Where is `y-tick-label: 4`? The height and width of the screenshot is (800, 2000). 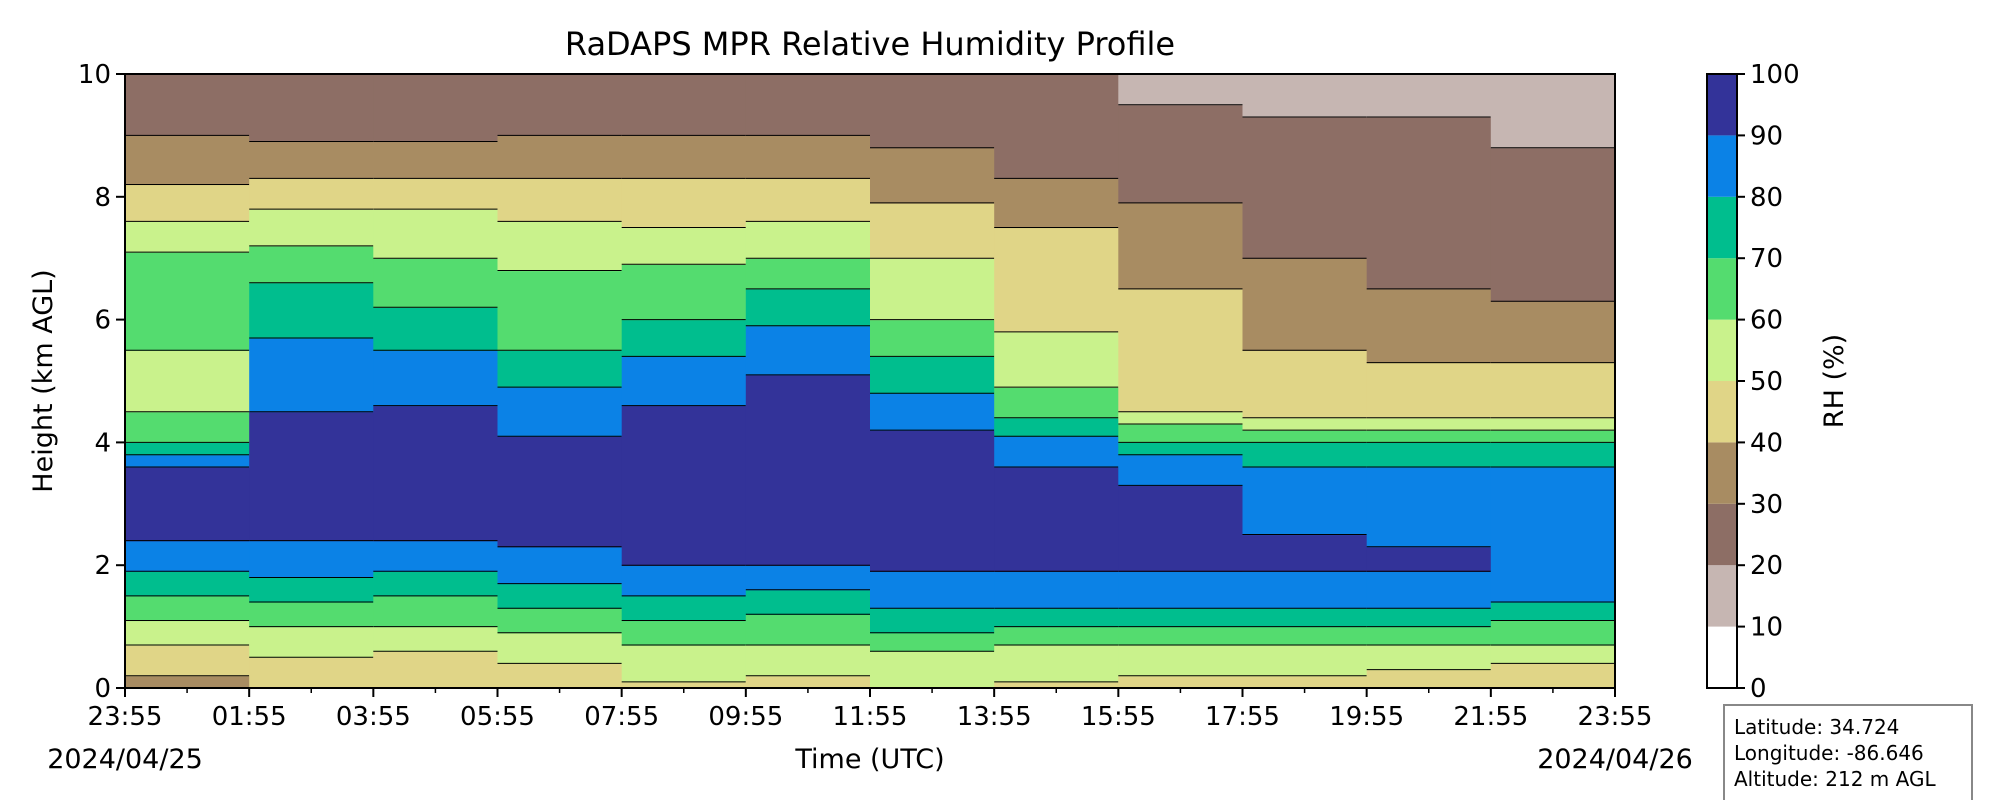
y-tick-label: 4 is located at coordinates (102, 443).